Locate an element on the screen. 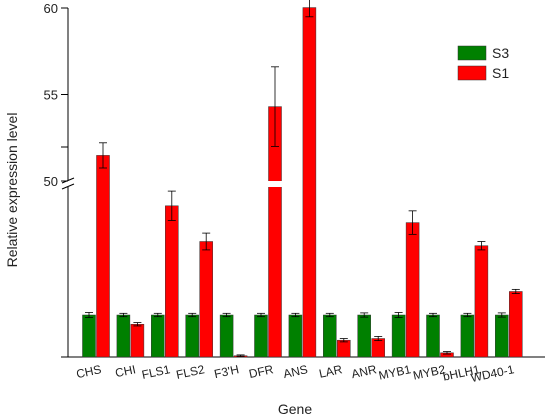  bar-S1-LAR is located at coordinates (344, 348).